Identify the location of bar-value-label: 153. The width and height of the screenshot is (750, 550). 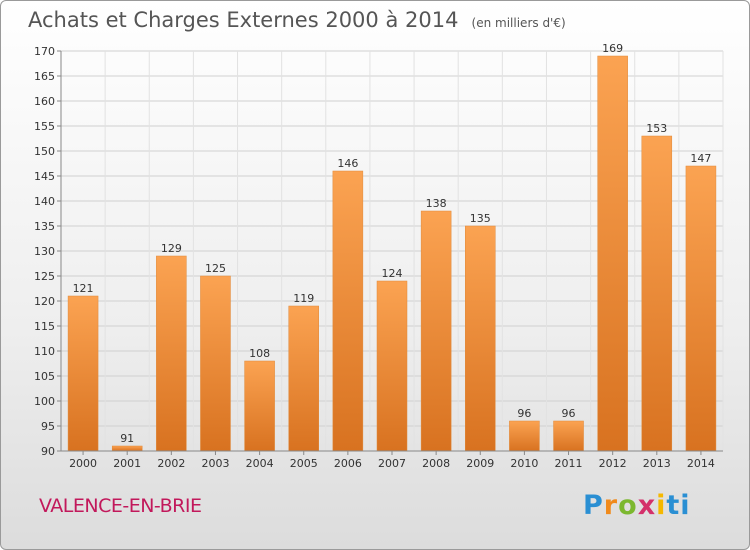
(656, 128).